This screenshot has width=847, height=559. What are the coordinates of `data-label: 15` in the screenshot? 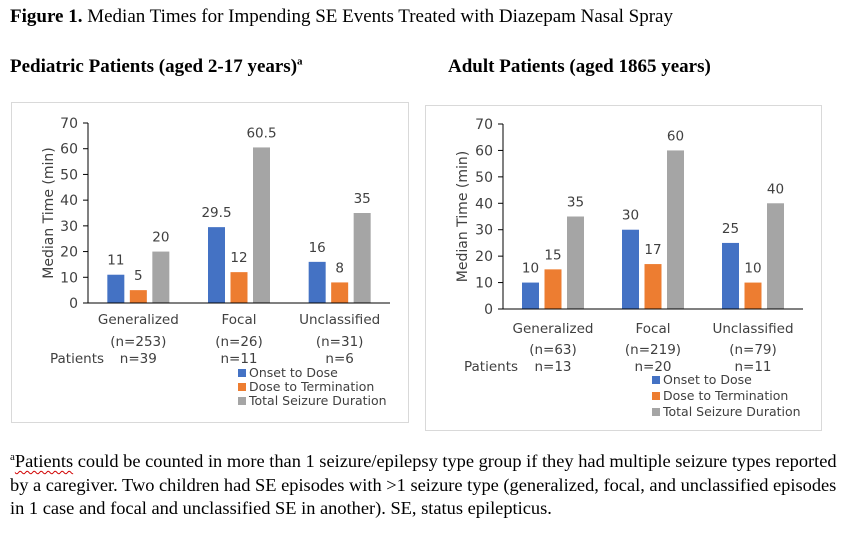 It's located at (552, 255).